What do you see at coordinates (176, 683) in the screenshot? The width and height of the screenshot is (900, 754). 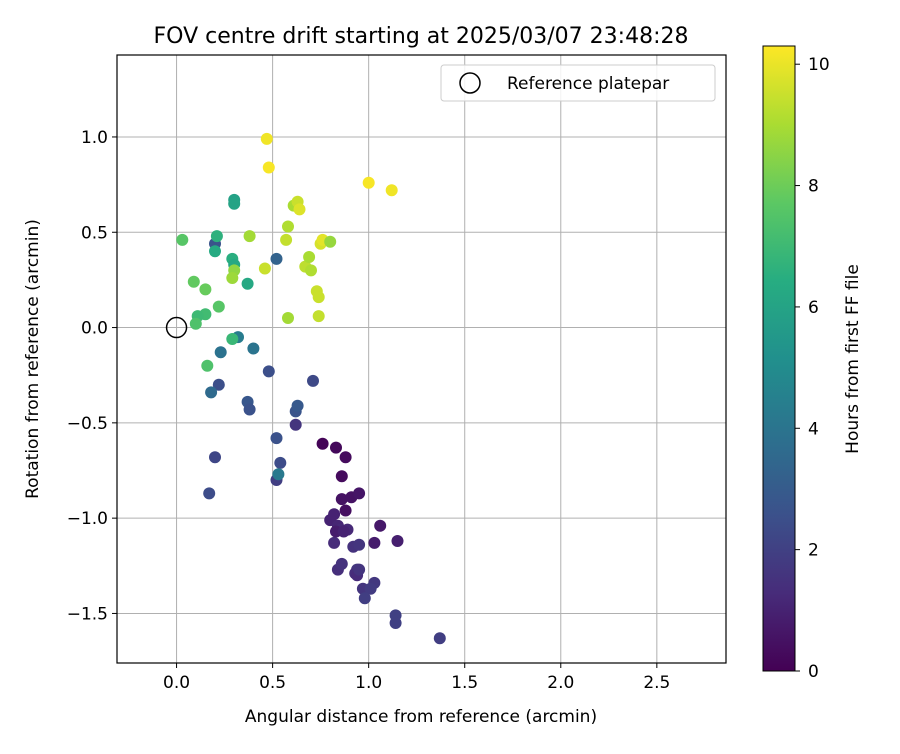 I see `x-tick-label: 0.0` at bounding box center [176, 683].